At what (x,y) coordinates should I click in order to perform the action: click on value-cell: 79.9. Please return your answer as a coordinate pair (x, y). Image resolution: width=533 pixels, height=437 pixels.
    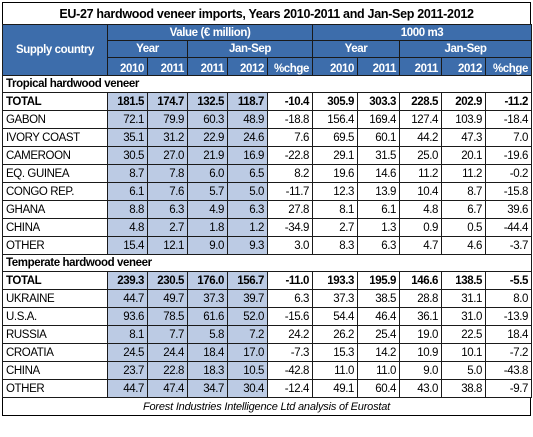
    Looking at the image, I should click on (167, 119).